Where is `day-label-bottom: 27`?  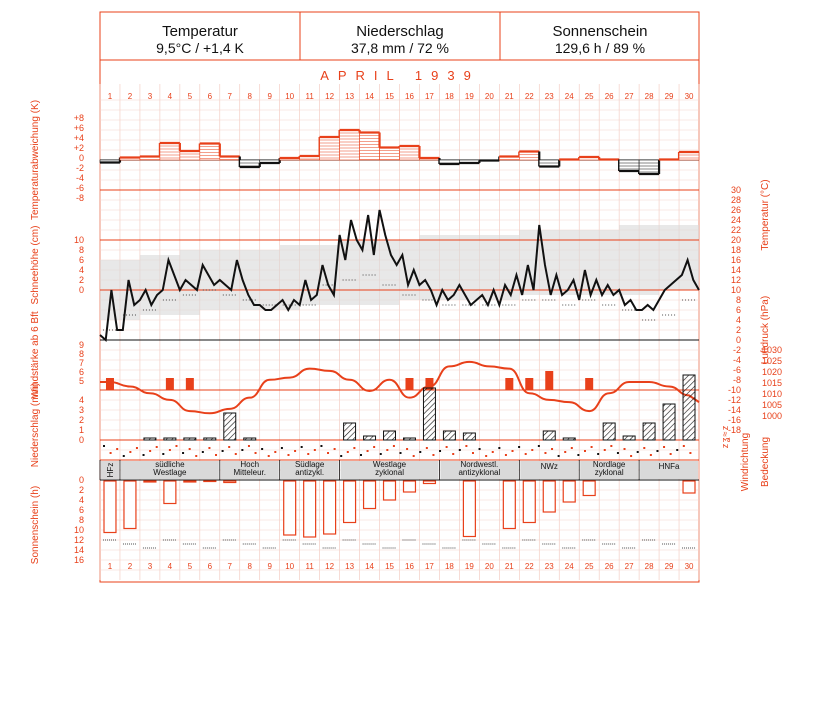
day-label-bottom: 27 is located at coordinates (629, 566).